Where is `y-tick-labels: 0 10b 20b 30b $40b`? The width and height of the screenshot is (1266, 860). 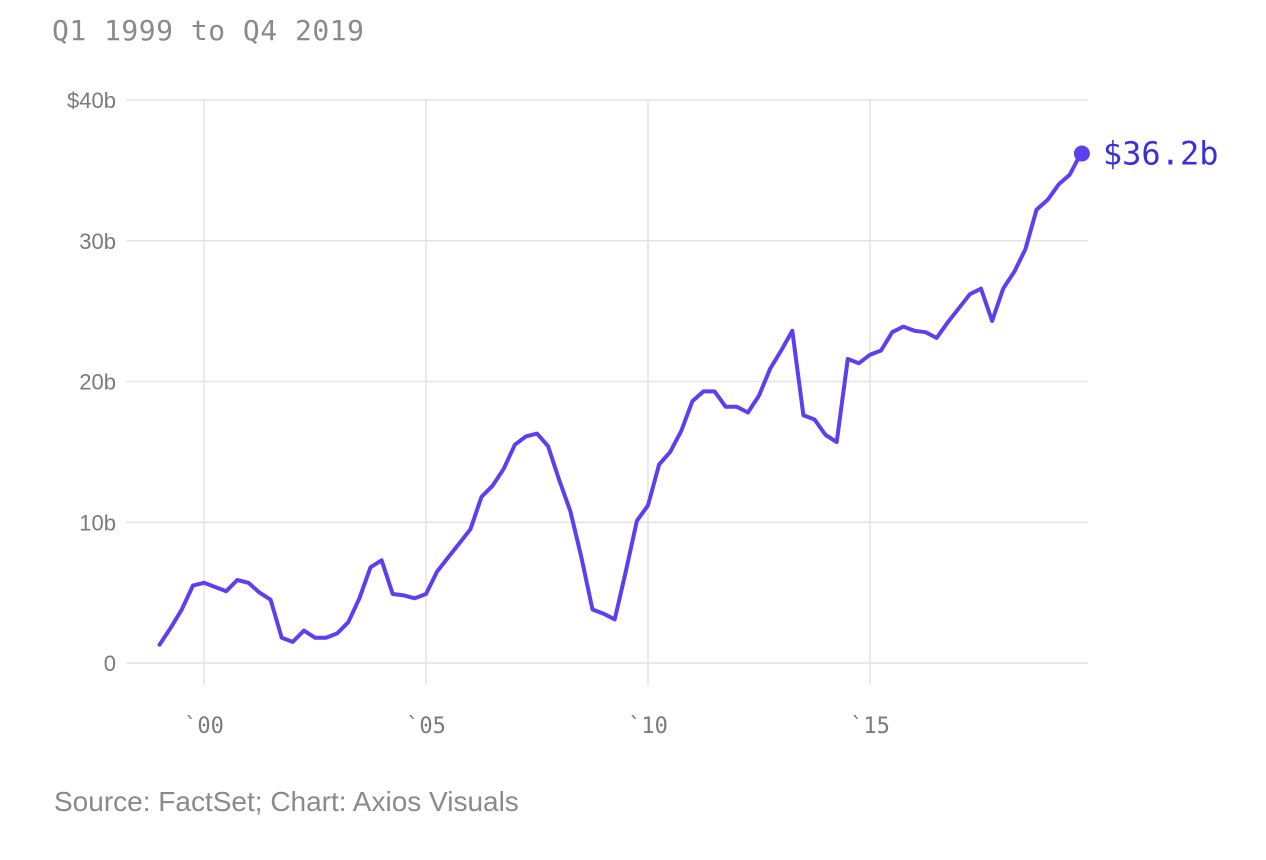
y-tick-labels: 0 10b 20b 30b $40b is located at coordinates (91, 382).